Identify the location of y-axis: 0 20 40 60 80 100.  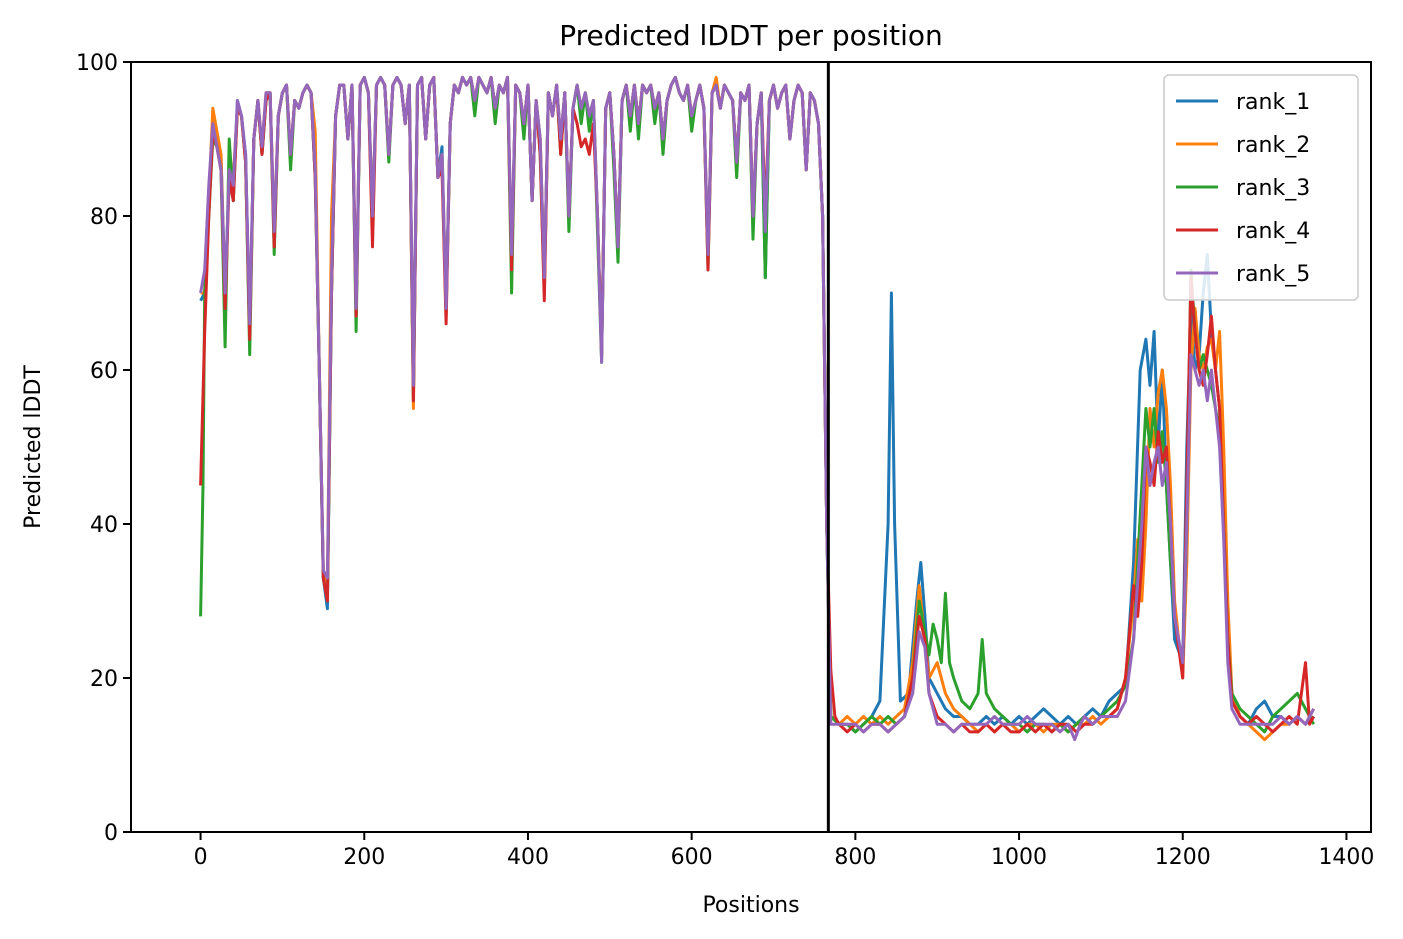
(103, 448).